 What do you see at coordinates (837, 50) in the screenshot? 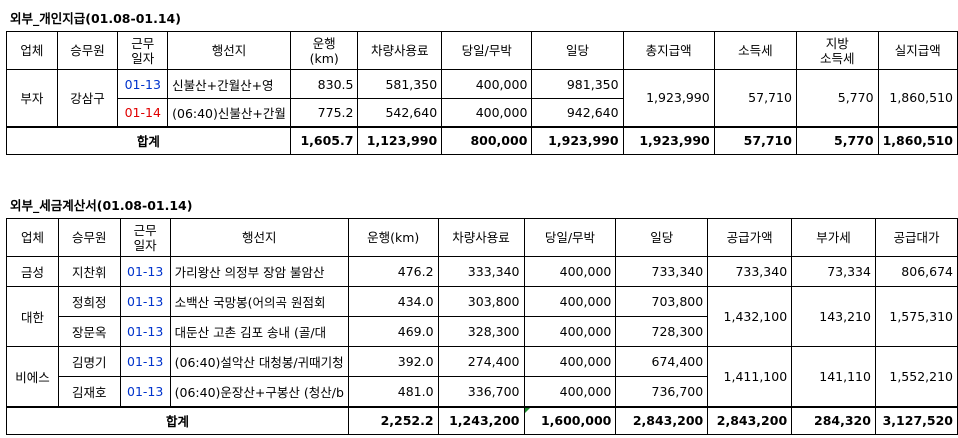
I see `header-local-tax: 지방 소득세` at bounding box center [837, 50].